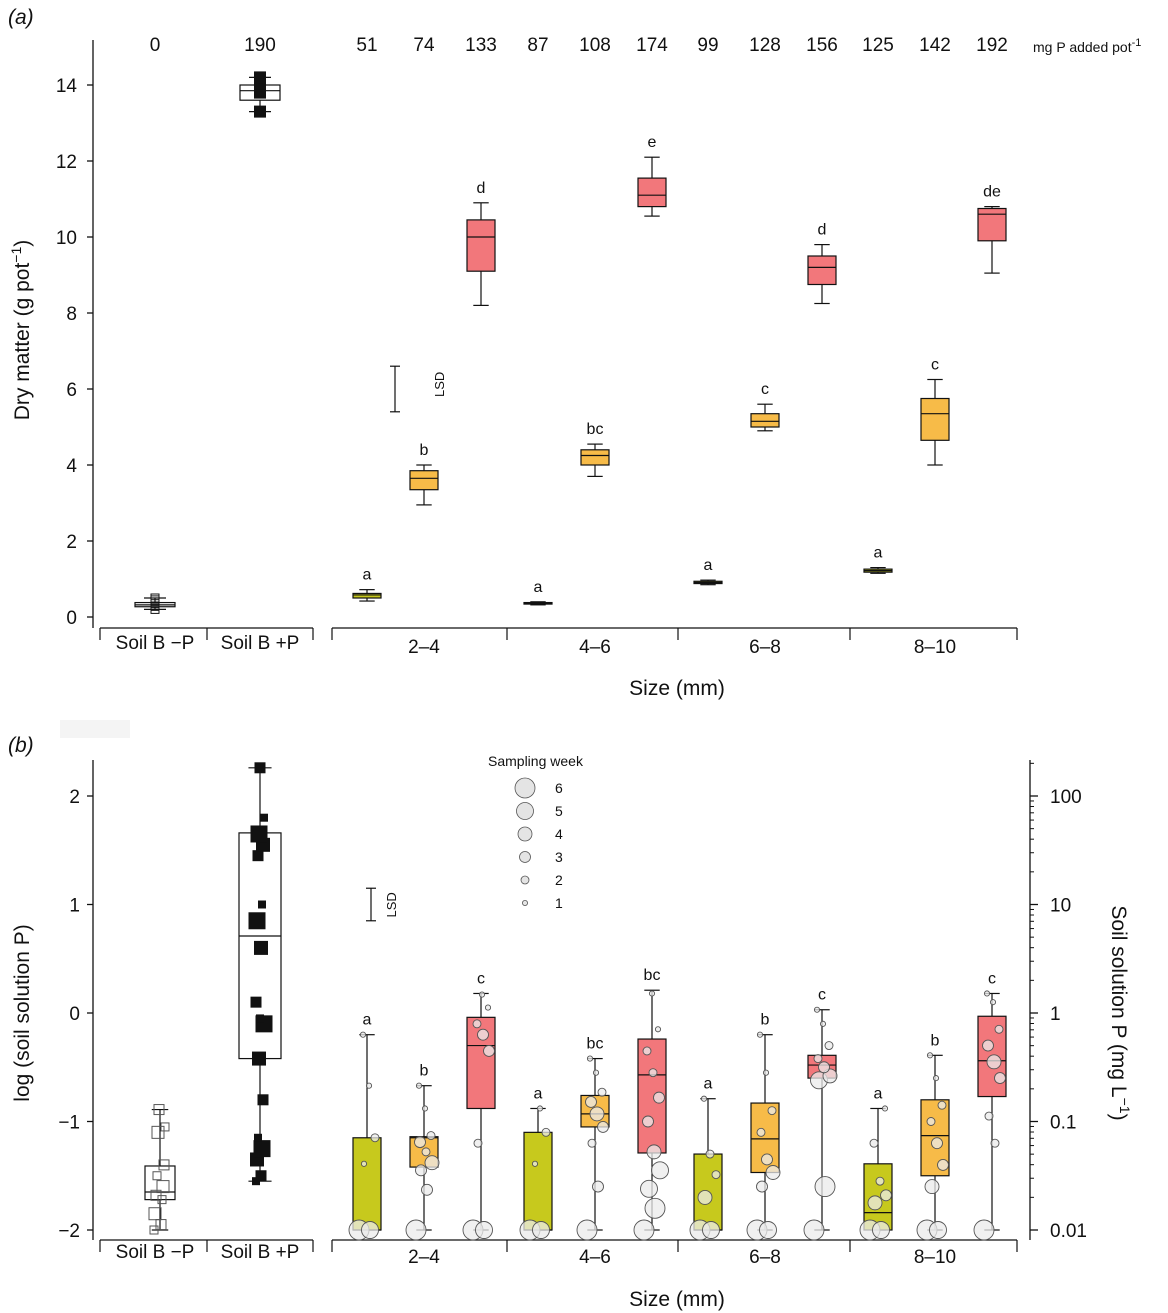 The image size is (1168, 1313). I want to click on a-box-8: a, so click(708, 571).